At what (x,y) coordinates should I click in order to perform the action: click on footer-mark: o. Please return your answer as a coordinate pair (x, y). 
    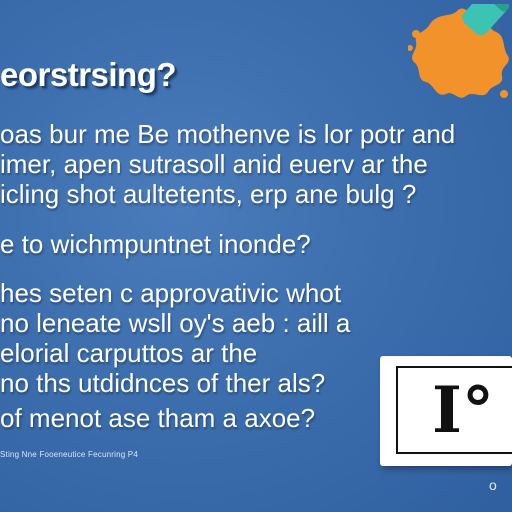
    Looking at the image, I should click on (493, 485).